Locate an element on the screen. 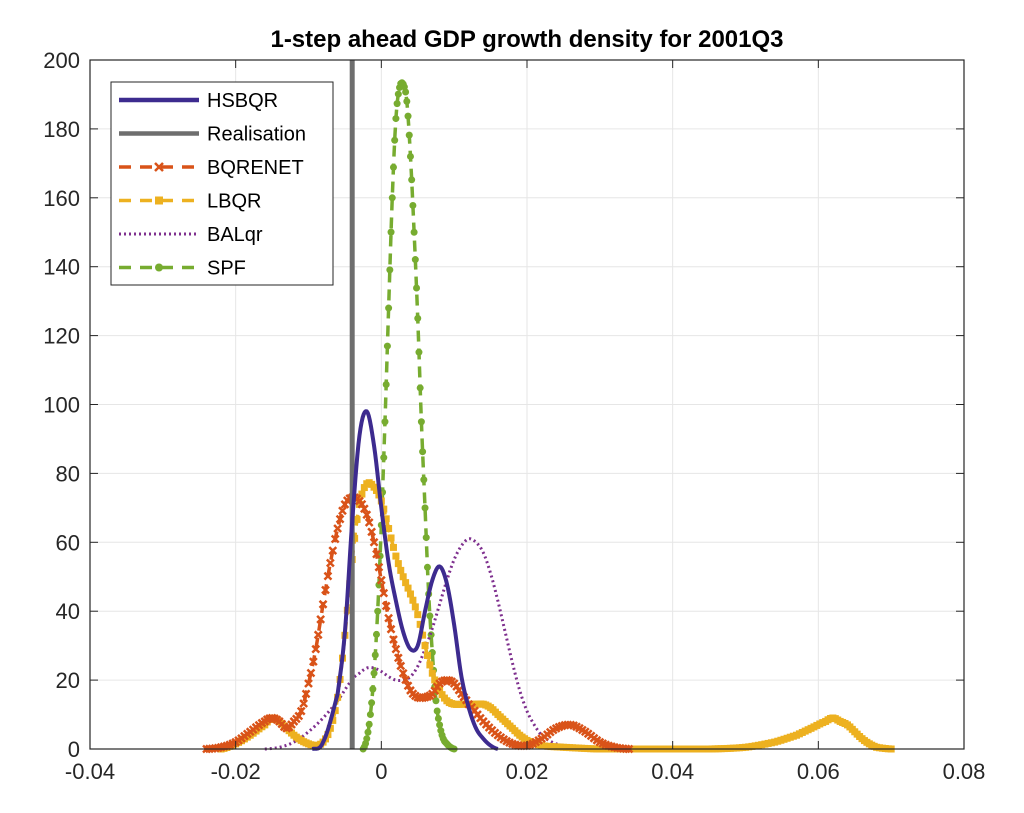 This screenshot has width=1024, height=813. y-tick-label: 20 is located at coordinates (68, 680).